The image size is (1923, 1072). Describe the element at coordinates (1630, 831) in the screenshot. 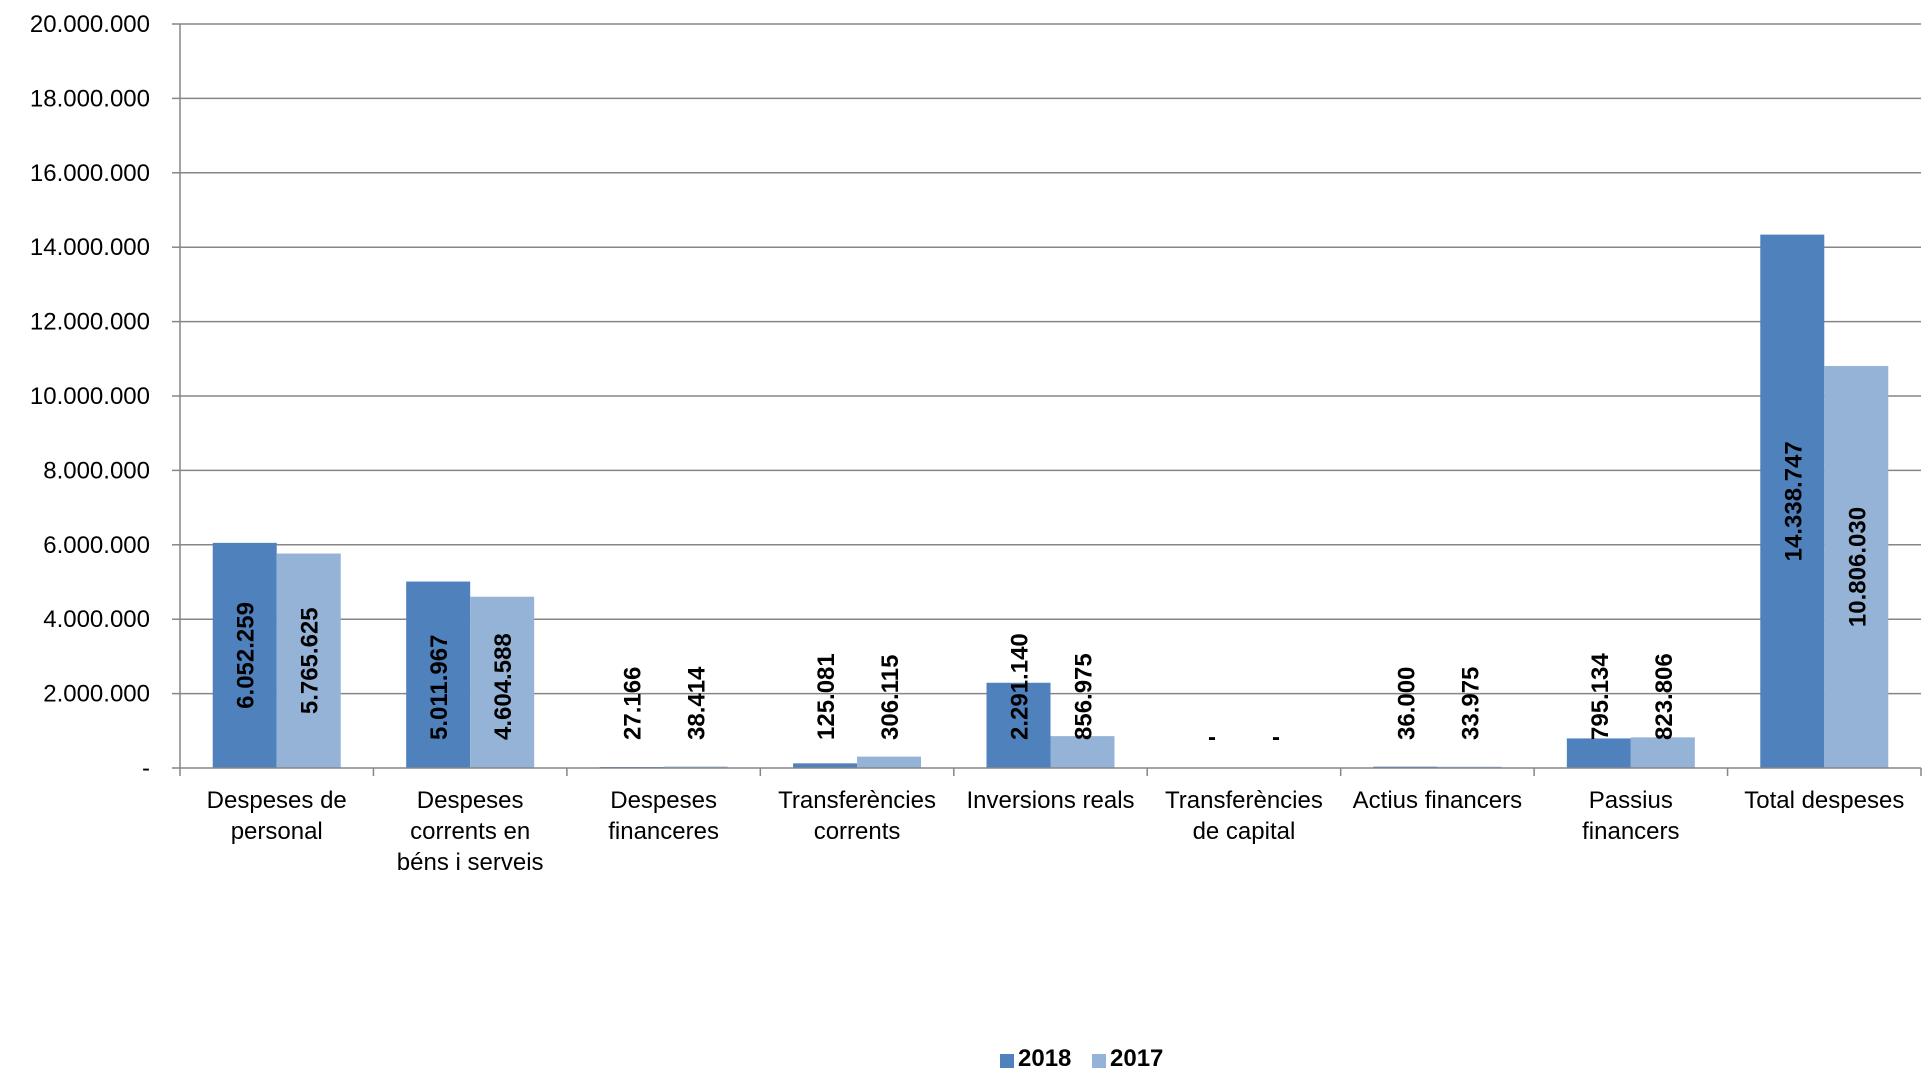

I see `category-label: financers` at that location.